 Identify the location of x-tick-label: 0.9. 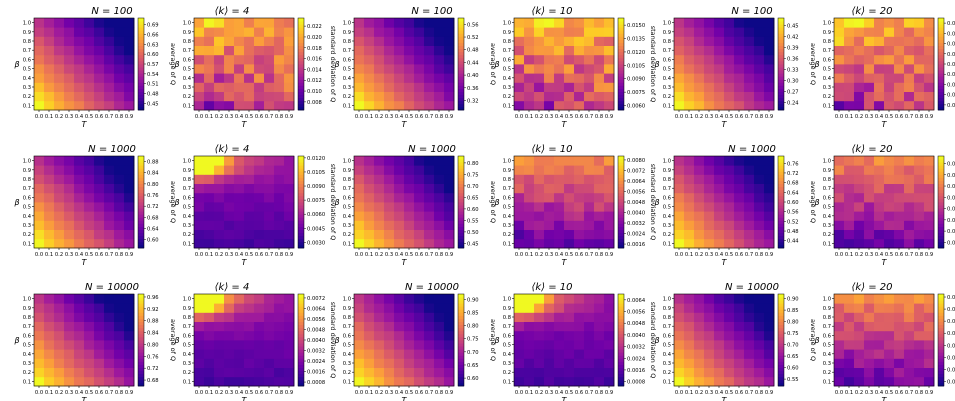
(609, 393).